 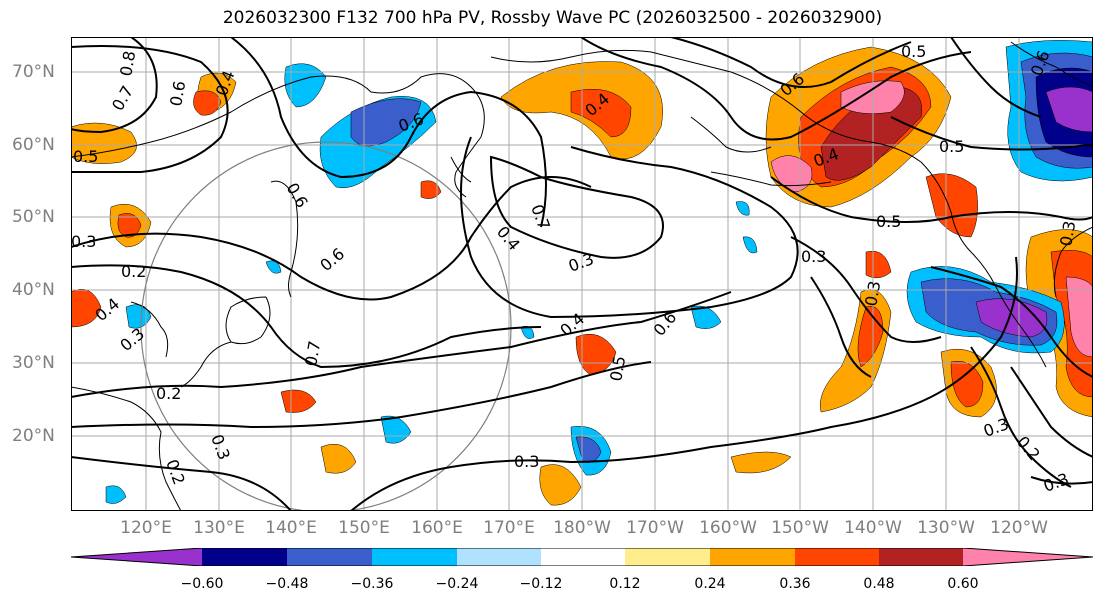 I want to click on lon-label-130e: 130°E, so click(x=219, y=528).